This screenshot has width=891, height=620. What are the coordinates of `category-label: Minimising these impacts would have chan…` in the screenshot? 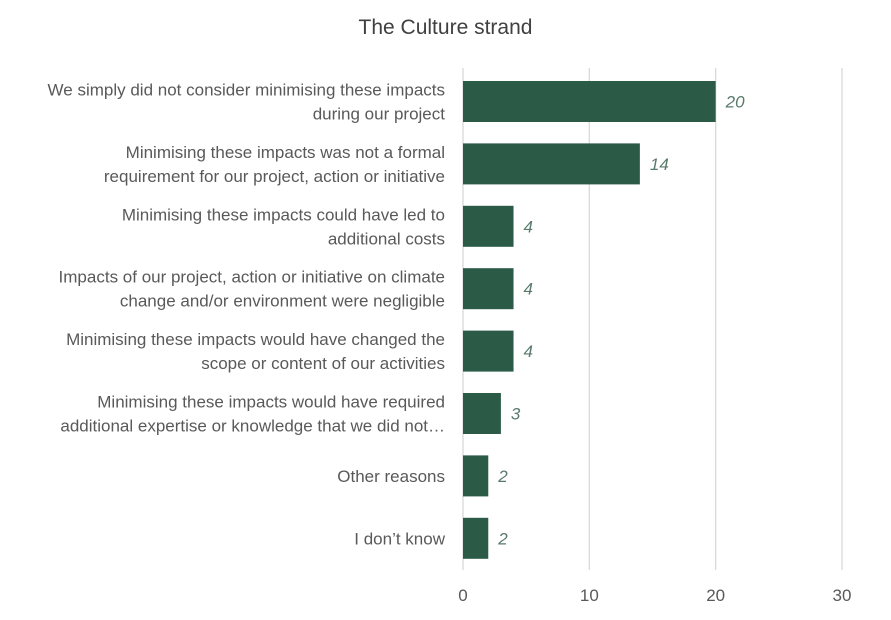 It's located at (255, 339).